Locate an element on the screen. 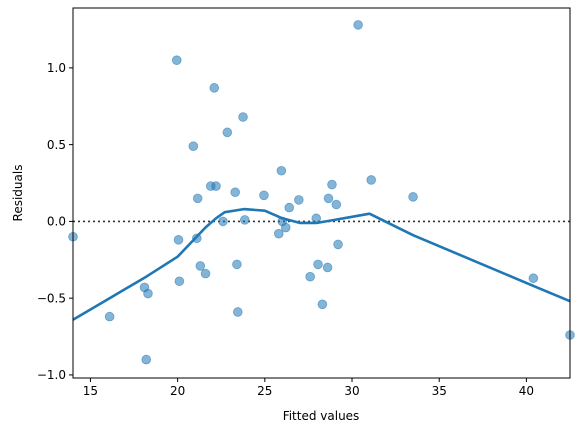  x-axis-ticks: 15 20 25 30 35 40 is located at coordinates (308, 388).